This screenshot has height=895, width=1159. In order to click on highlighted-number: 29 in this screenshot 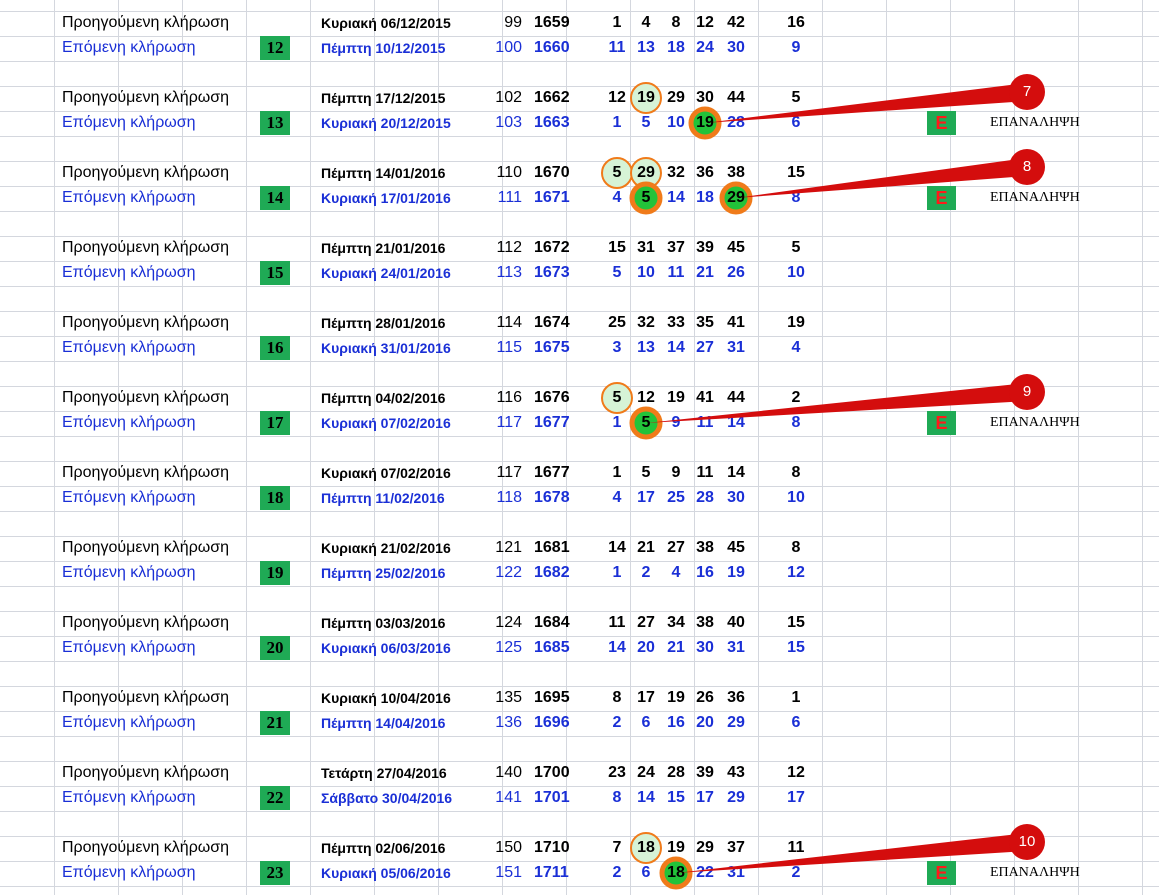, I will do `click(646, 172)`.